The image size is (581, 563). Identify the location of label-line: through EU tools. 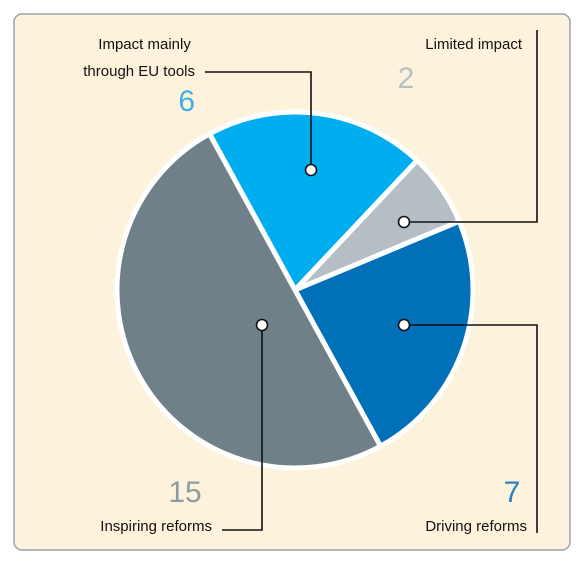
(139, 71).